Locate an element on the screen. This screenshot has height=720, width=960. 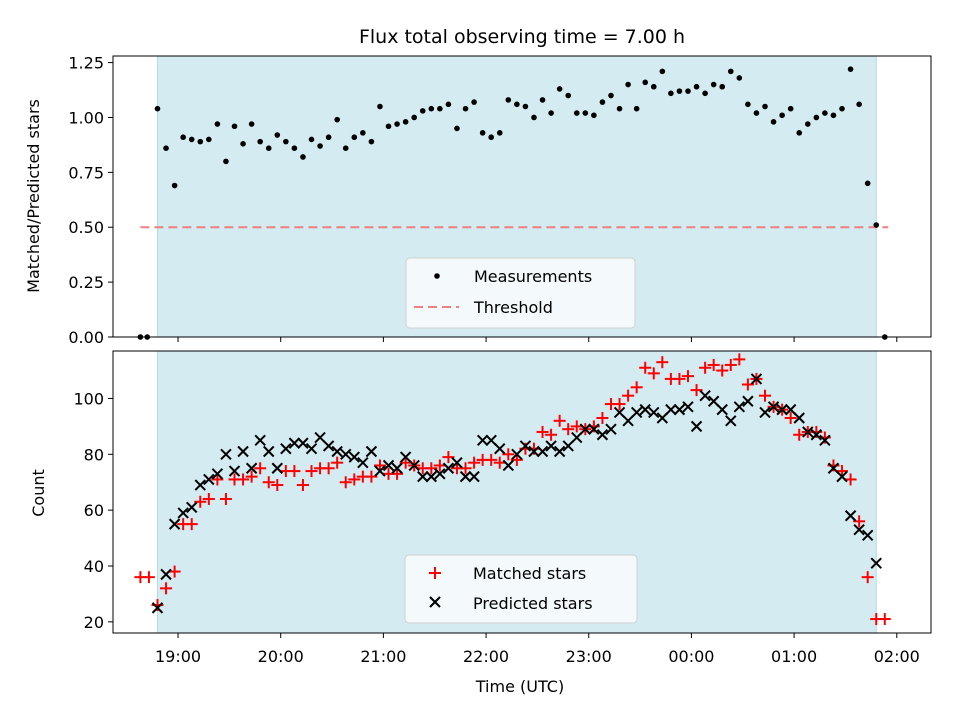
legend-predicted-marker is located at coordinates (435, 602).